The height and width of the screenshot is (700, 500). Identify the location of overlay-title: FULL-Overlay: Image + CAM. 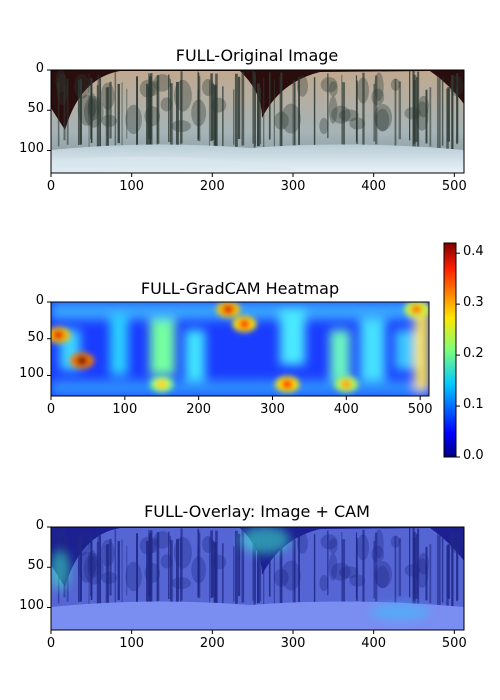
(257, 511).